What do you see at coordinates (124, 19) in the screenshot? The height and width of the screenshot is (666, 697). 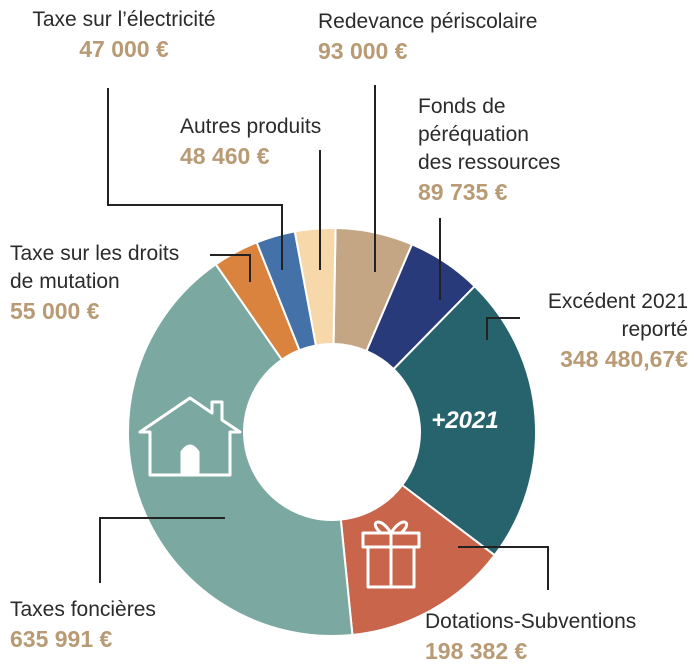 I see `category-name: Taxe sur l’électricité` at bounding box center [124, 19].